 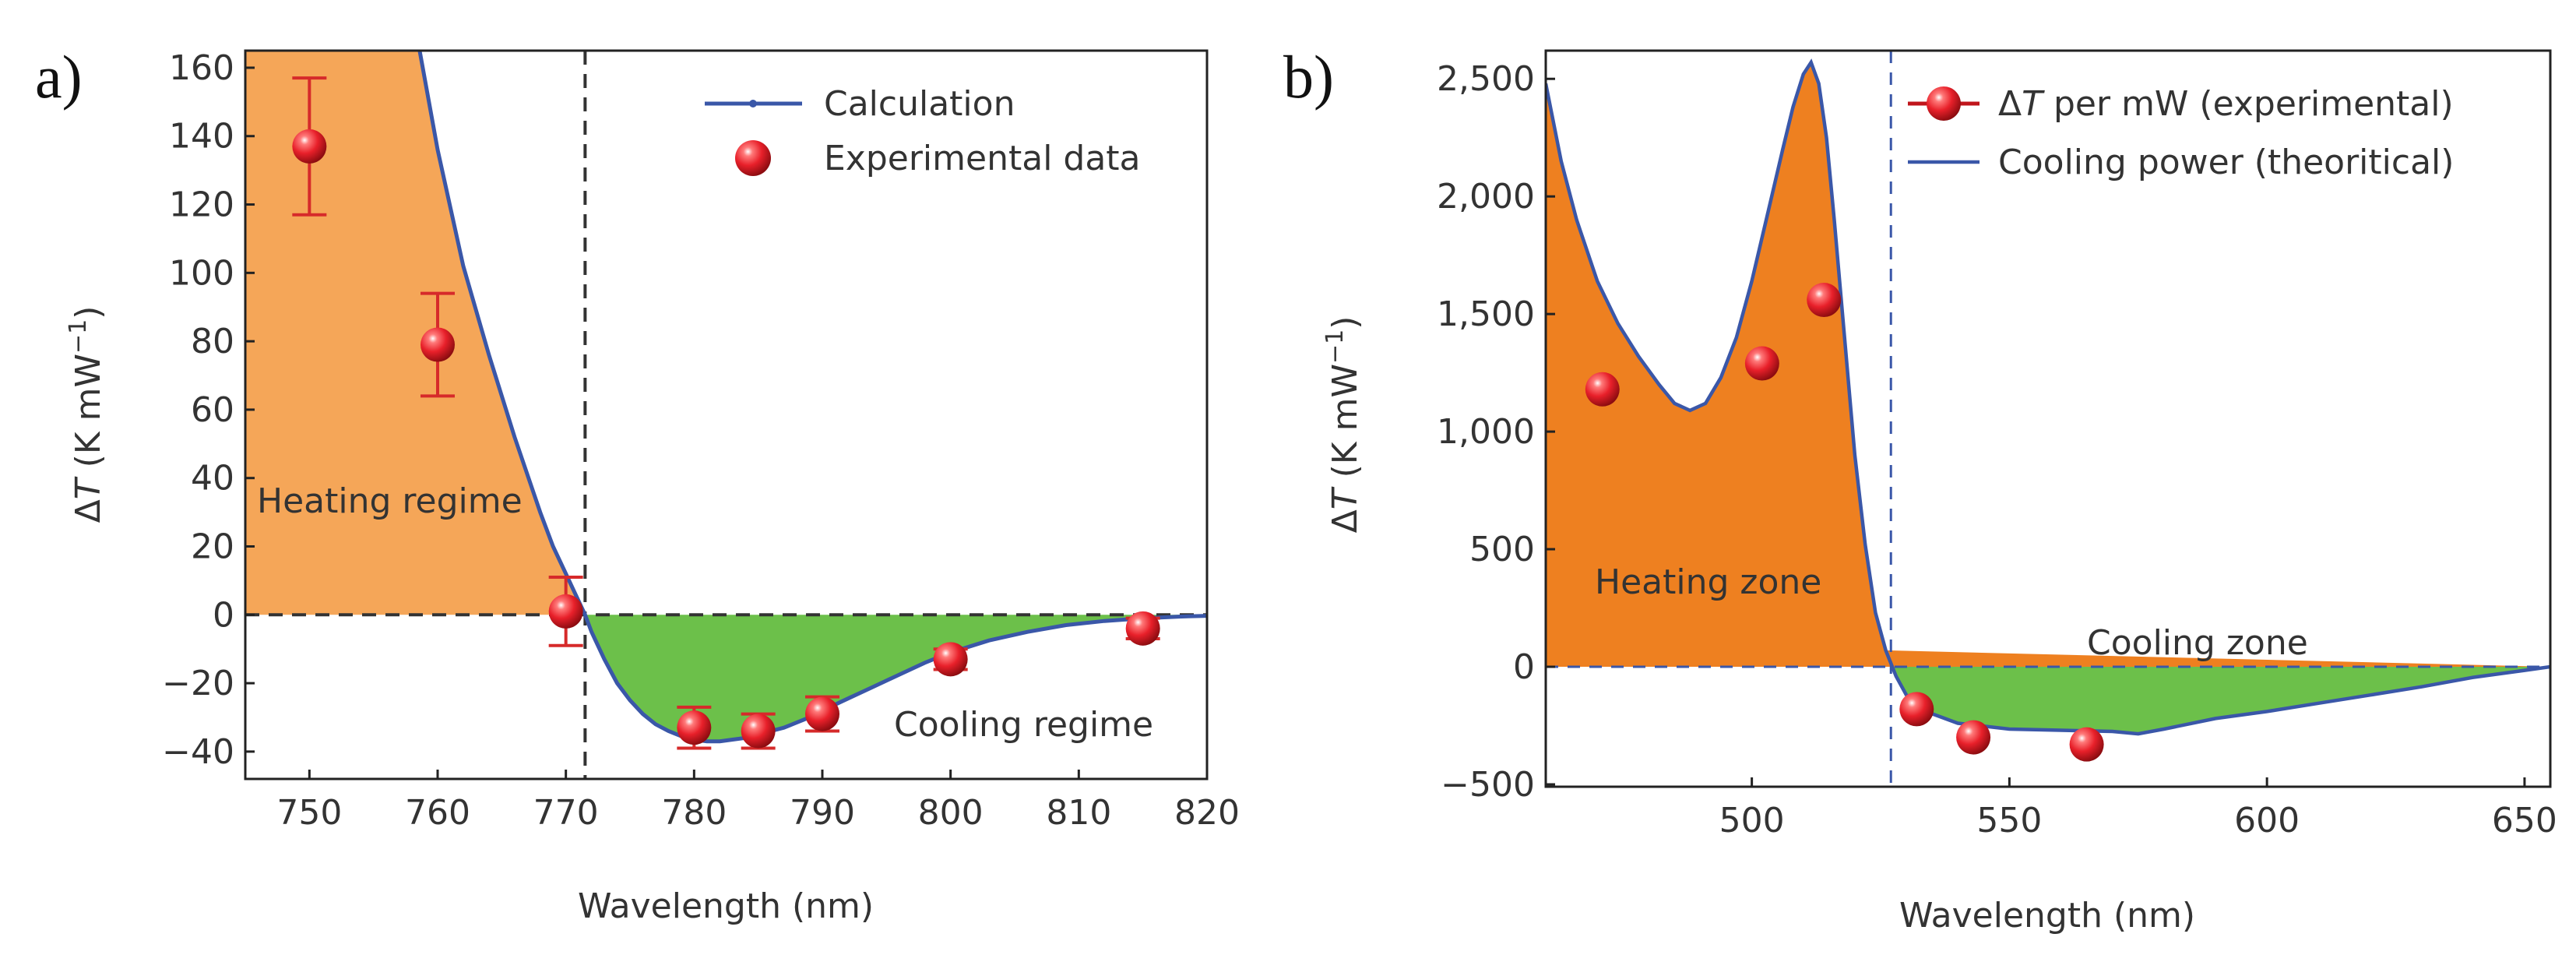 I want to click on y-tick-label: 60, so click(x=212, y=410).